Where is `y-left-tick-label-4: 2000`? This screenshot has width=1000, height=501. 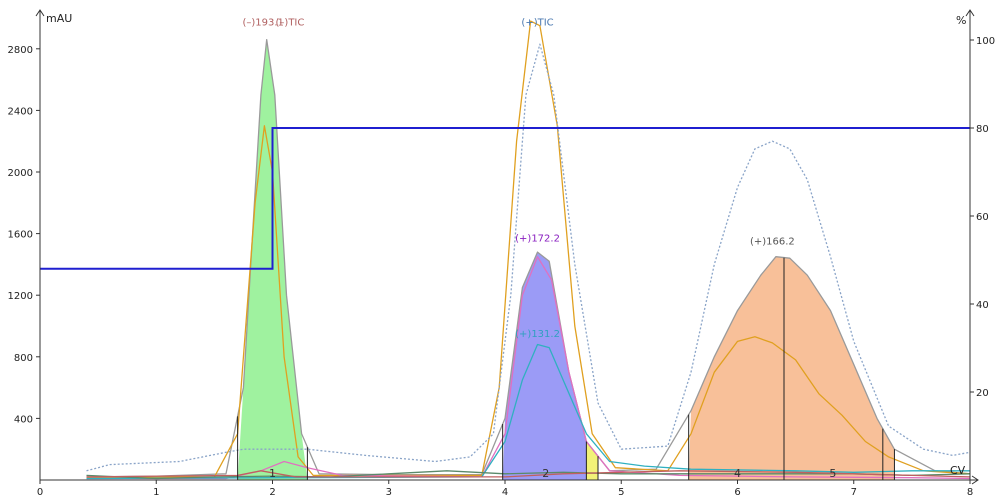 y-left-tick-label-4: 2000 is located at coordinates (20, 173).